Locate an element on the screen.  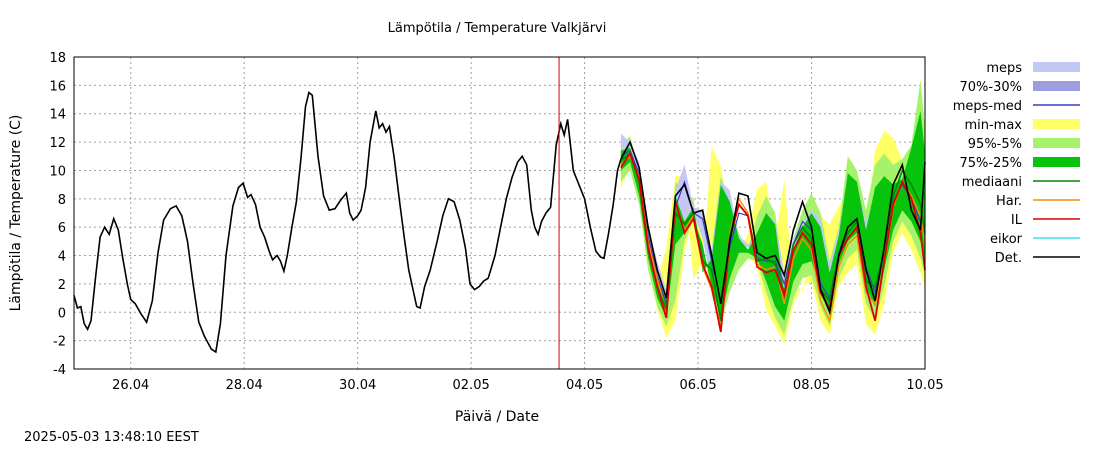
legend-label-p95-5: 95%-5% is located at coordinates (995, 144).